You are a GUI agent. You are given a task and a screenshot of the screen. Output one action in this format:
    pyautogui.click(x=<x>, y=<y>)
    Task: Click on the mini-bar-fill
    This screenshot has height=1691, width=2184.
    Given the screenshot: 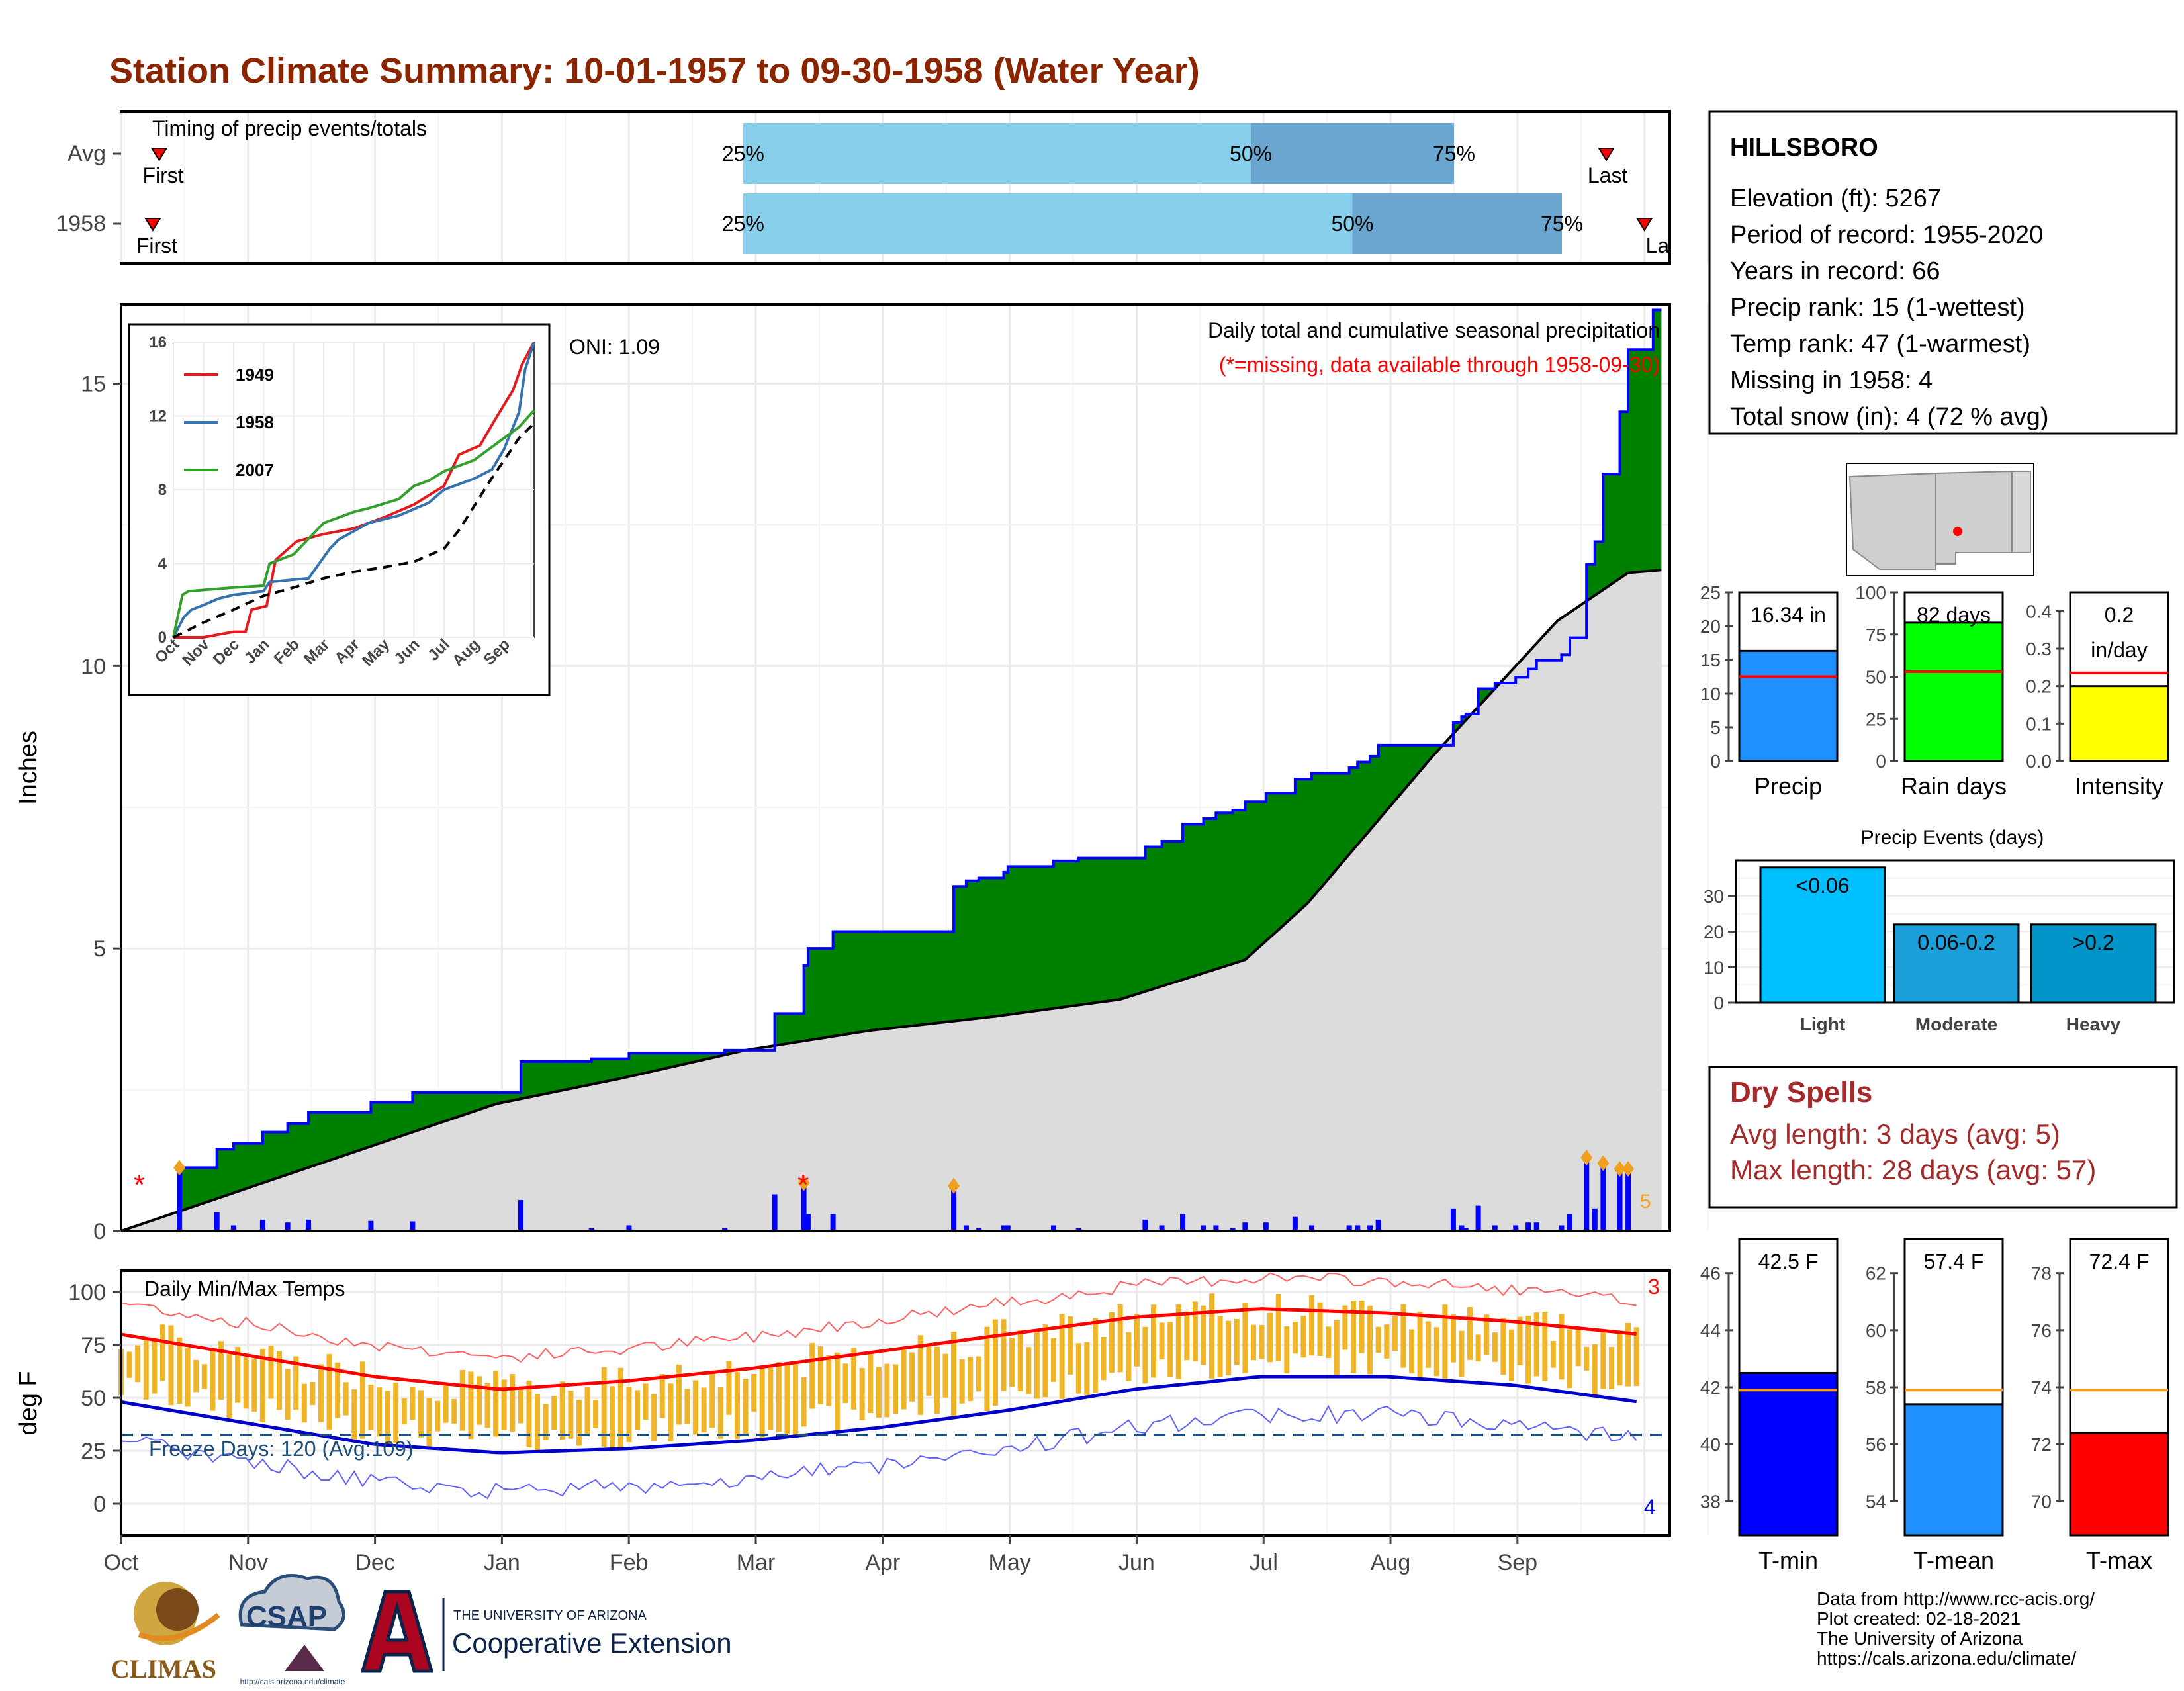 What is the action you would take?
    pyautogui.click(x=1954, y=692)
    